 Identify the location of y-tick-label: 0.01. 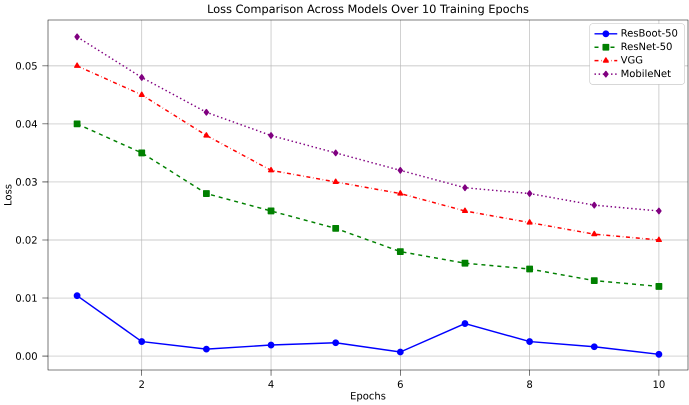
(26, 298).